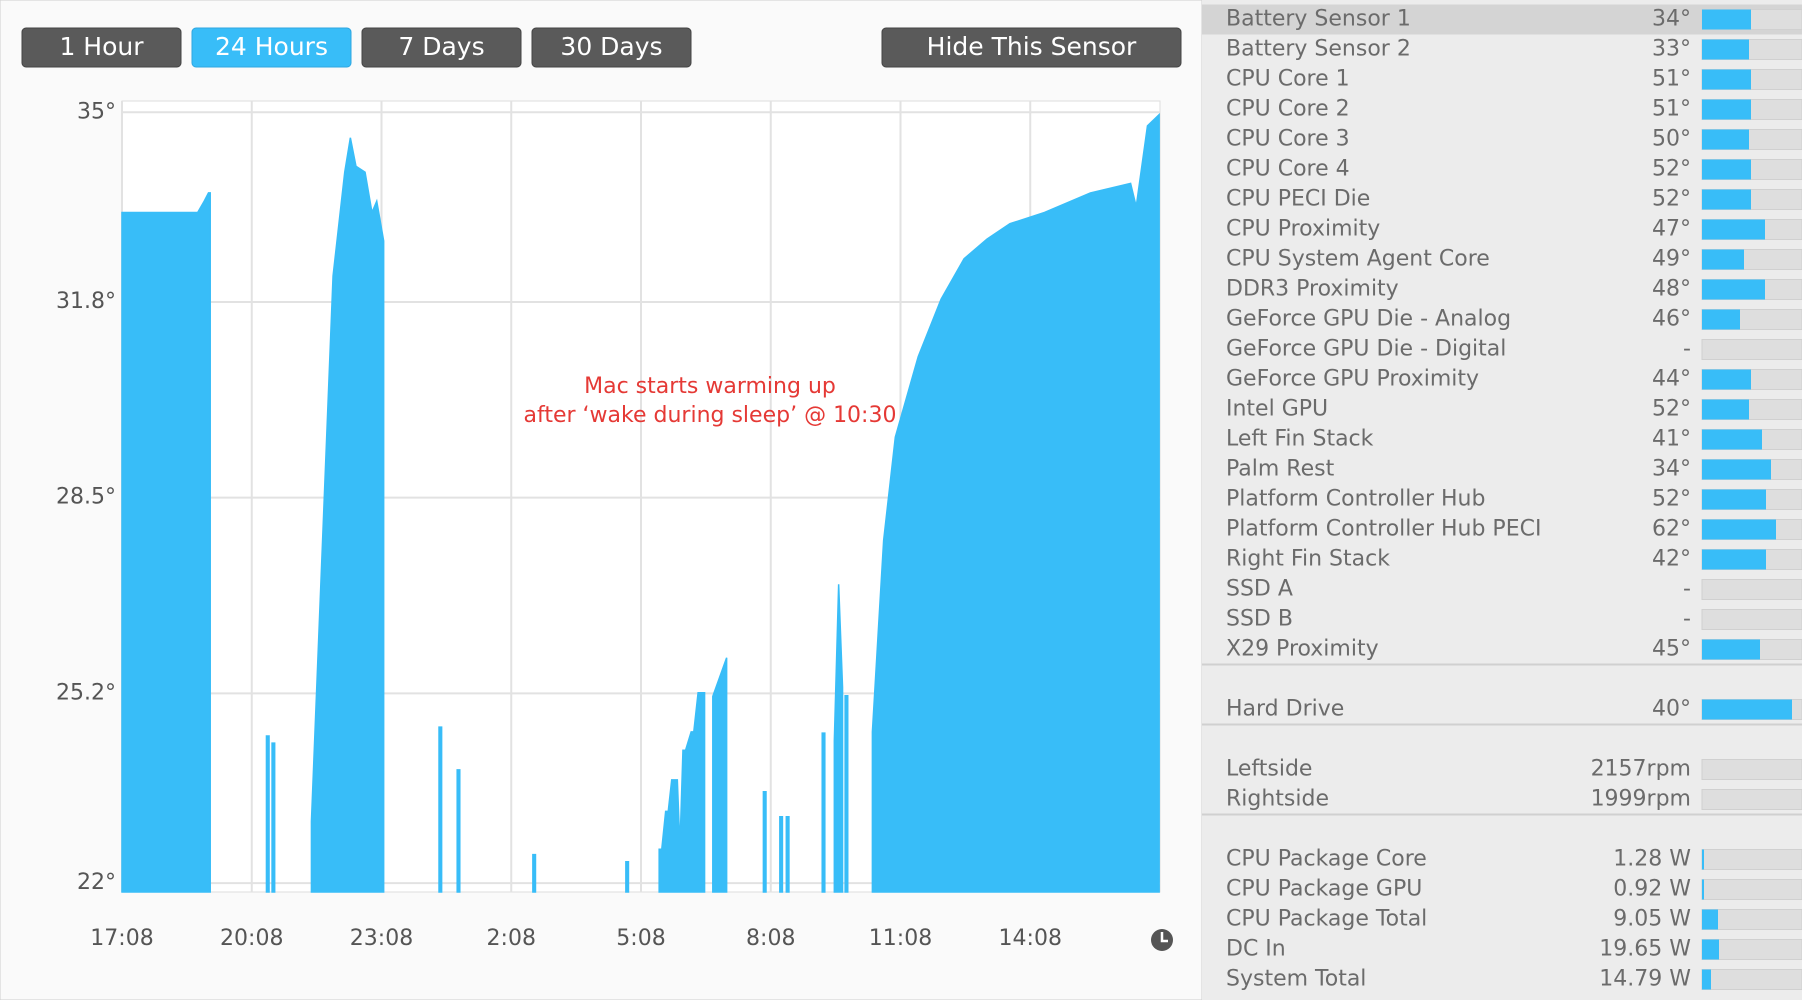  I want to click on y-tick-label: 35°, so click(96, 111).